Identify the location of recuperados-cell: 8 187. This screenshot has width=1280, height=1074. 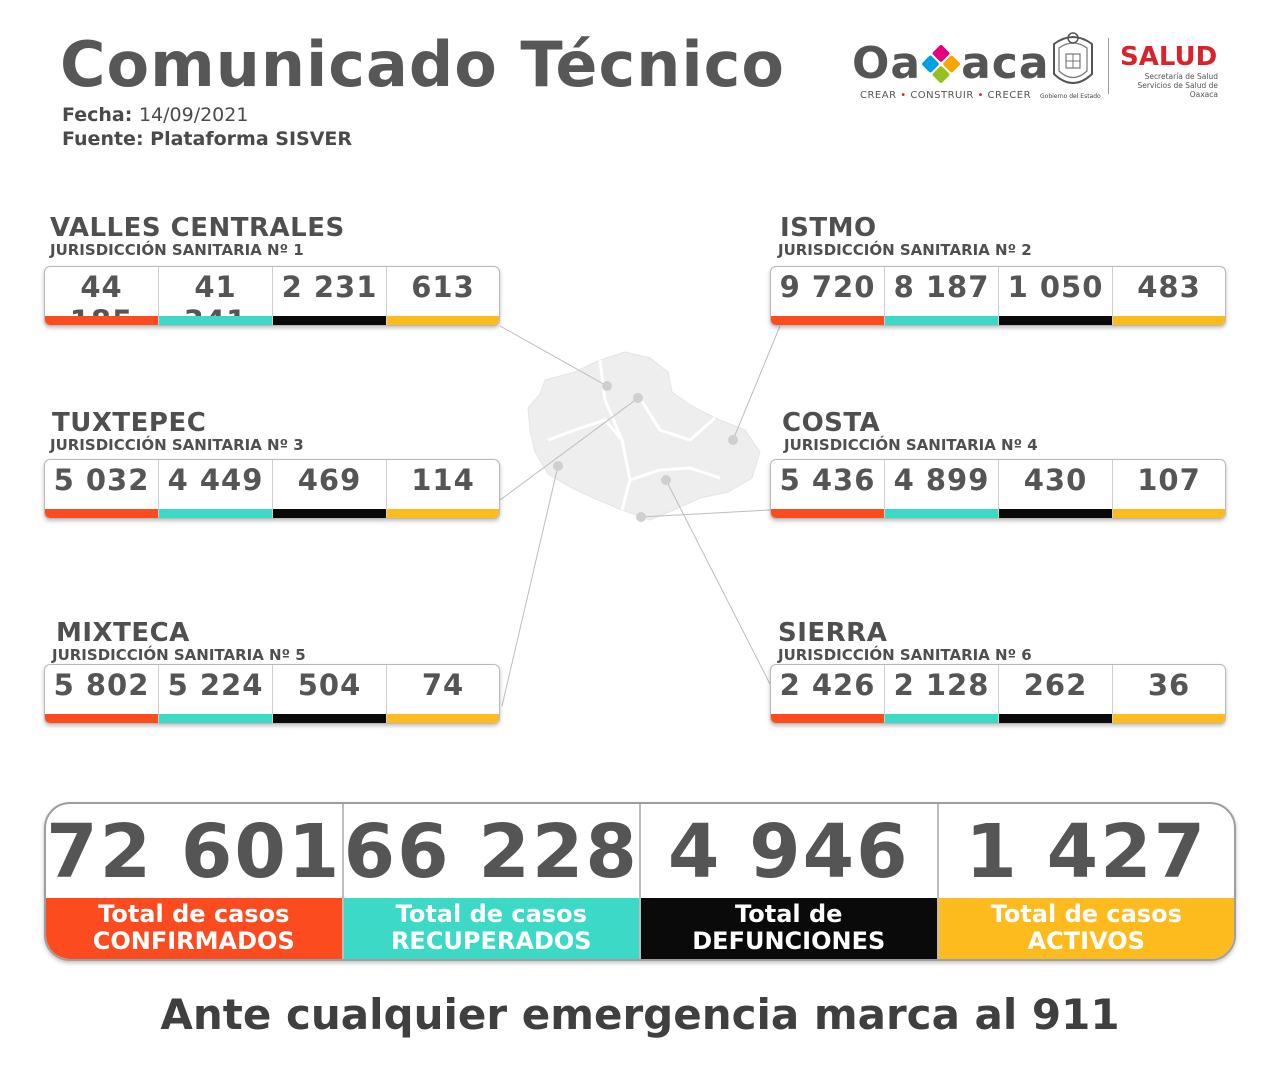
(942, 296).